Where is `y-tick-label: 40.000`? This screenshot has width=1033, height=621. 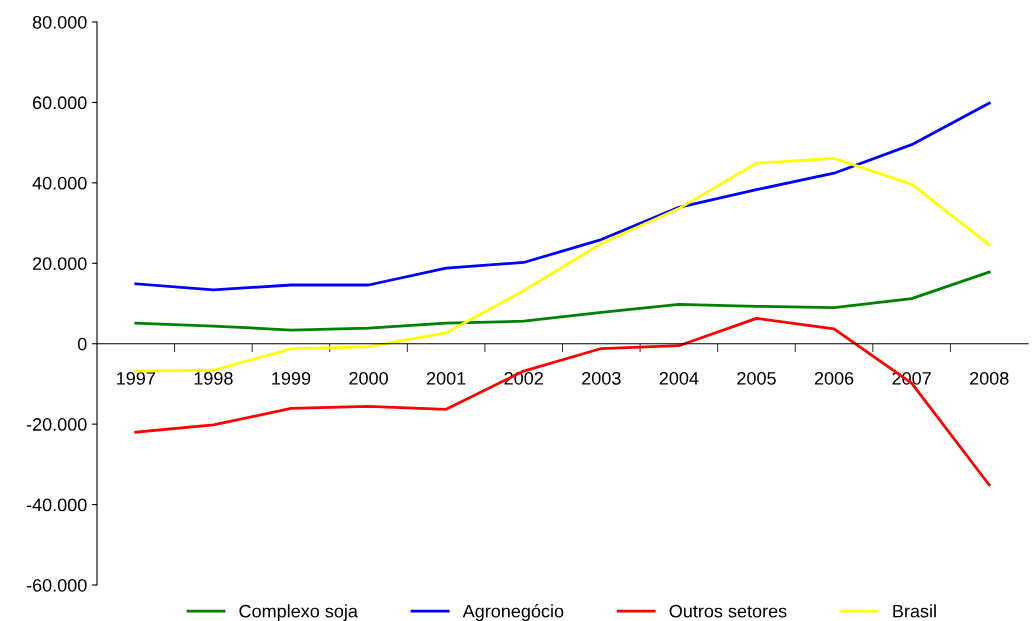 y-tick-label: 40.000 is located at coordinates (59, 183).